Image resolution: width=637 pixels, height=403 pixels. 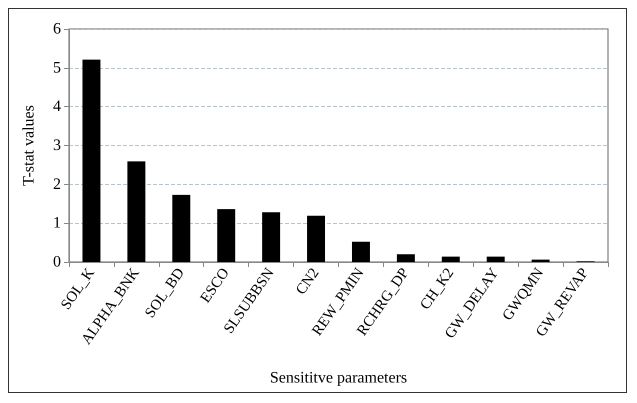 I want to click on y-tick-label: 6, so click(x=57, y=29).